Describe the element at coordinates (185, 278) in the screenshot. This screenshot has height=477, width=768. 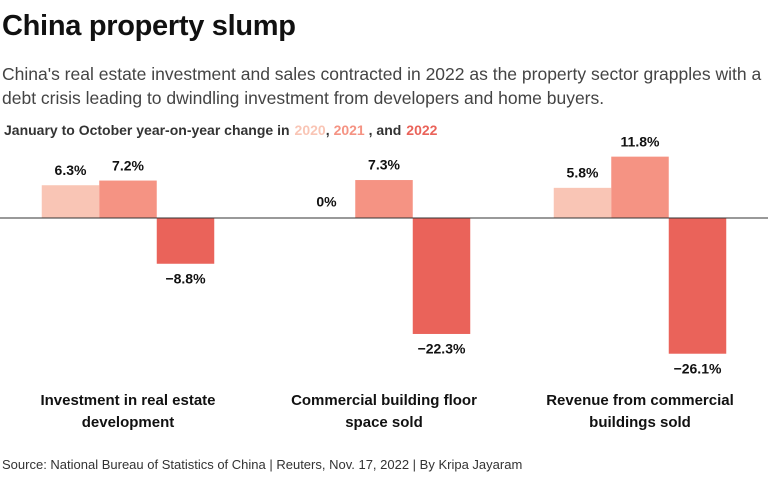
I see `value-label: −8.8%` at that location.